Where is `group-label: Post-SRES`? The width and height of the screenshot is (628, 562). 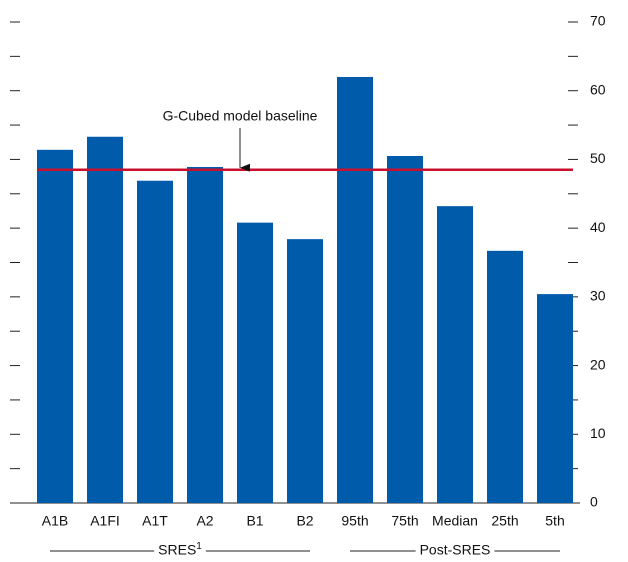
group-label: Post-SRES is located at coordinates (455, 550).